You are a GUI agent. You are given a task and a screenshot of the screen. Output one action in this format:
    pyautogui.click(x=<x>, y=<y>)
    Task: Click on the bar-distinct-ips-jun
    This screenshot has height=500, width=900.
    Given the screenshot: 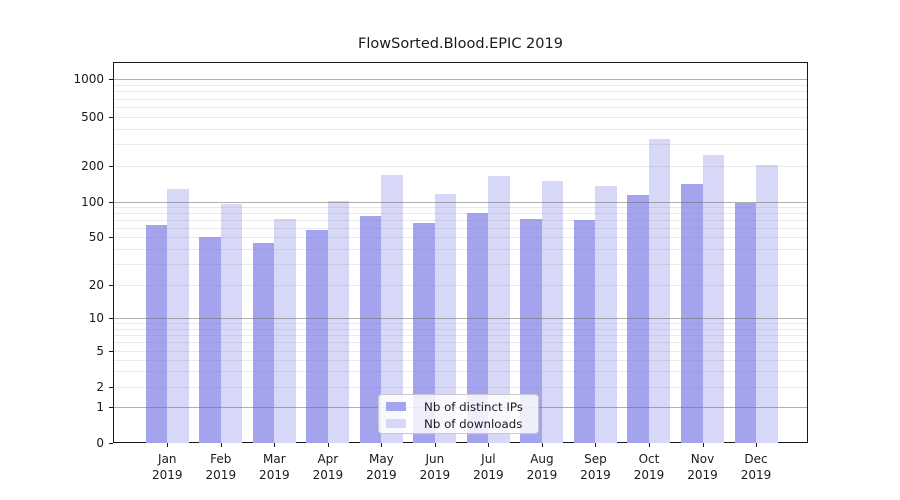 What is the action you would take?
    pyautogui.click(x=424, y=332)
    